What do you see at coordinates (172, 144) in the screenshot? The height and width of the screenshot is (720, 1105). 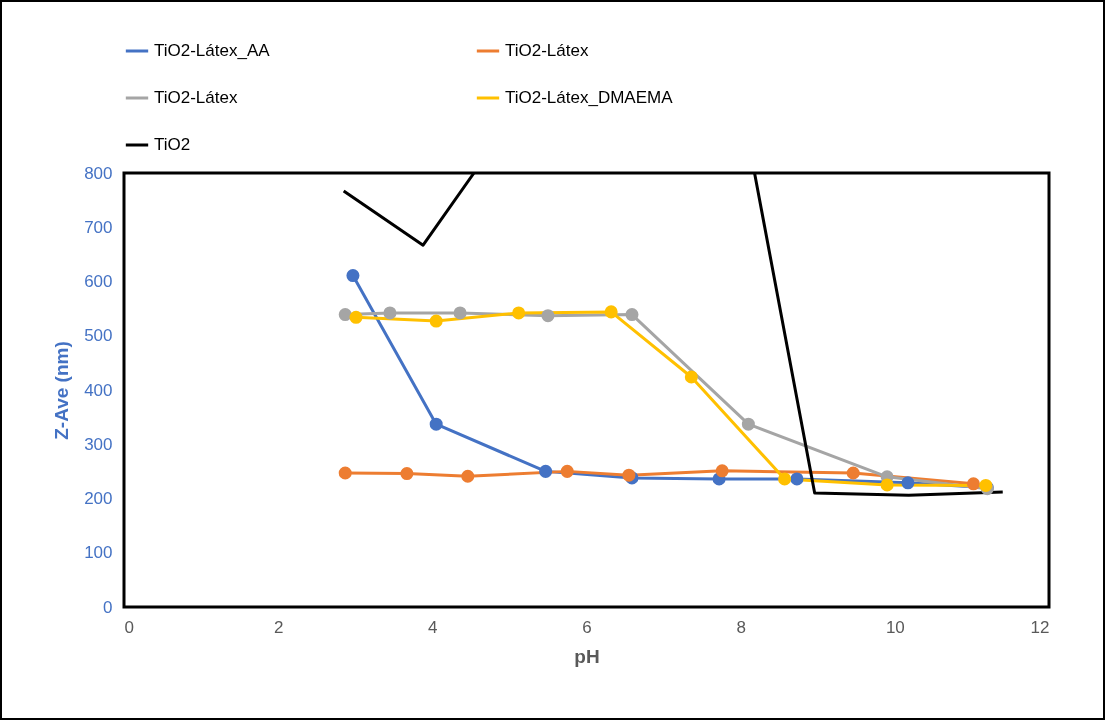 I see `legend-label: TiO2` at bounding box center [172, 144].